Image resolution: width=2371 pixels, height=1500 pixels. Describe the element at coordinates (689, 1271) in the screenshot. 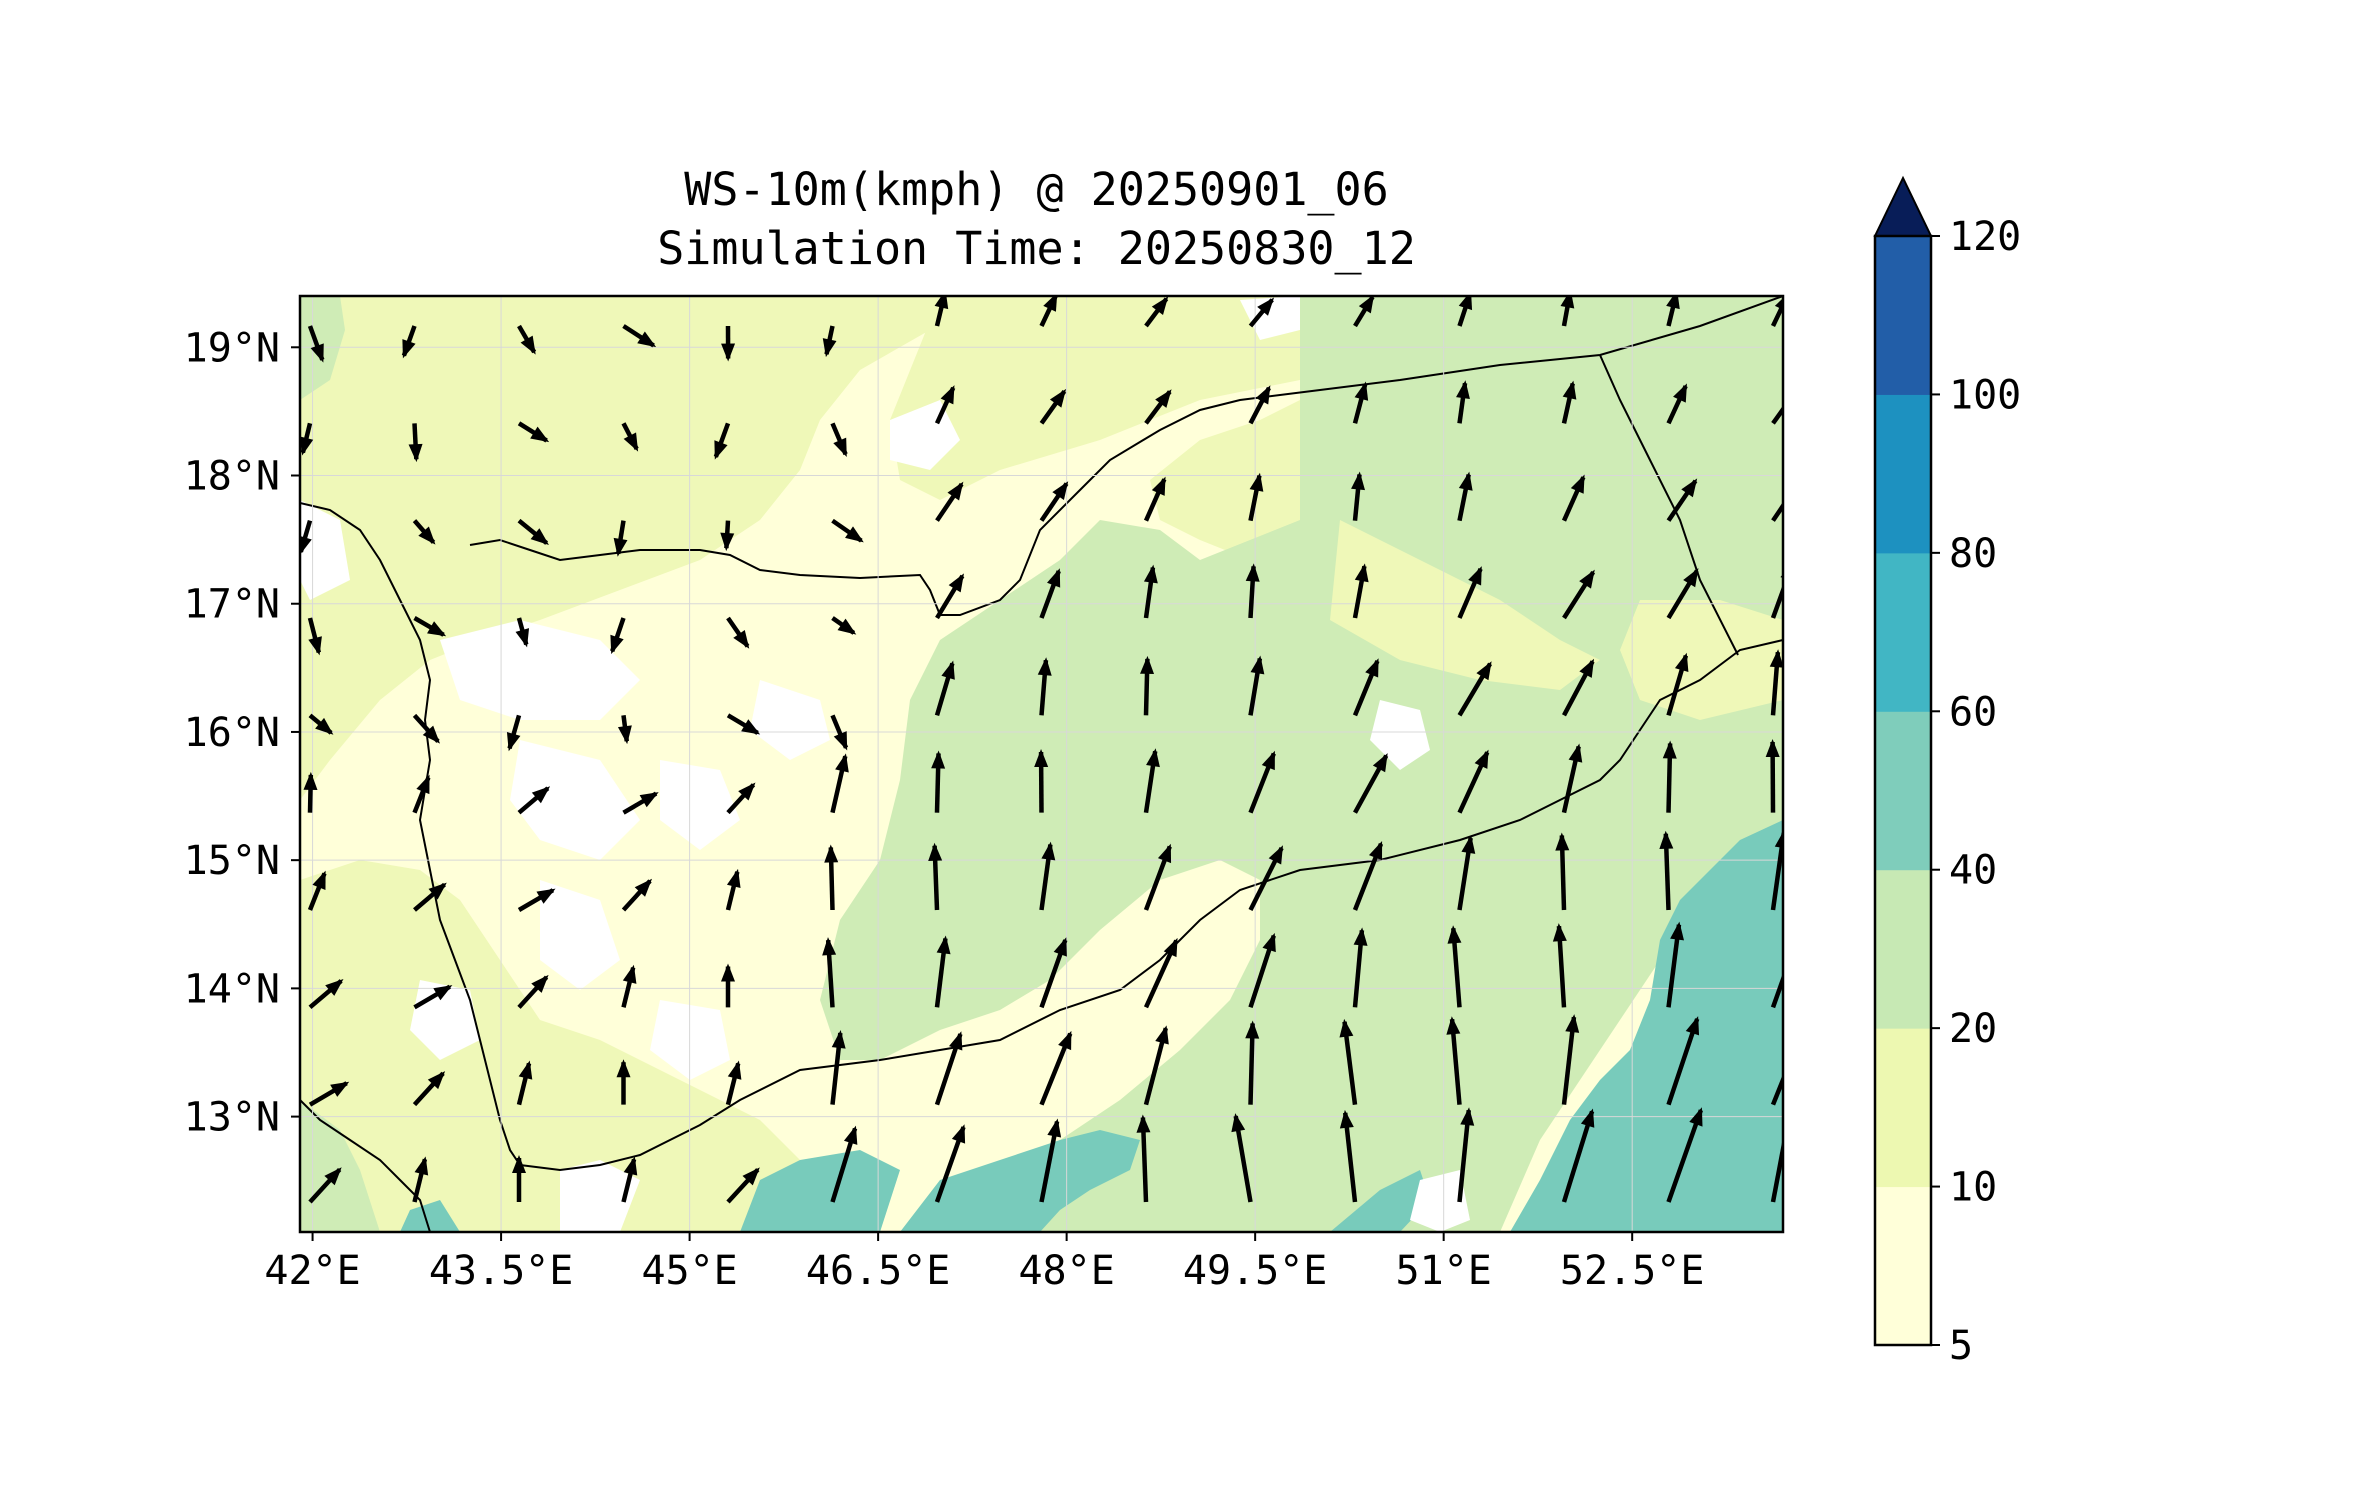

I see `x-tick-label: 45°E` at that location.